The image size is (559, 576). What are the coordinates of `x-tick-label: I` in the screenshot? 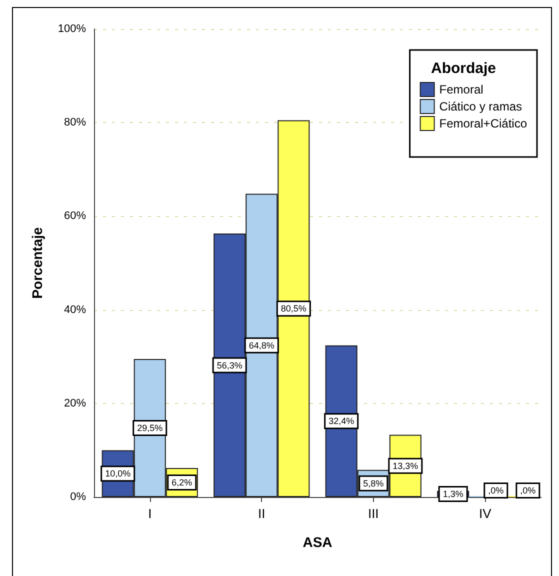 It's located at (150, 513).